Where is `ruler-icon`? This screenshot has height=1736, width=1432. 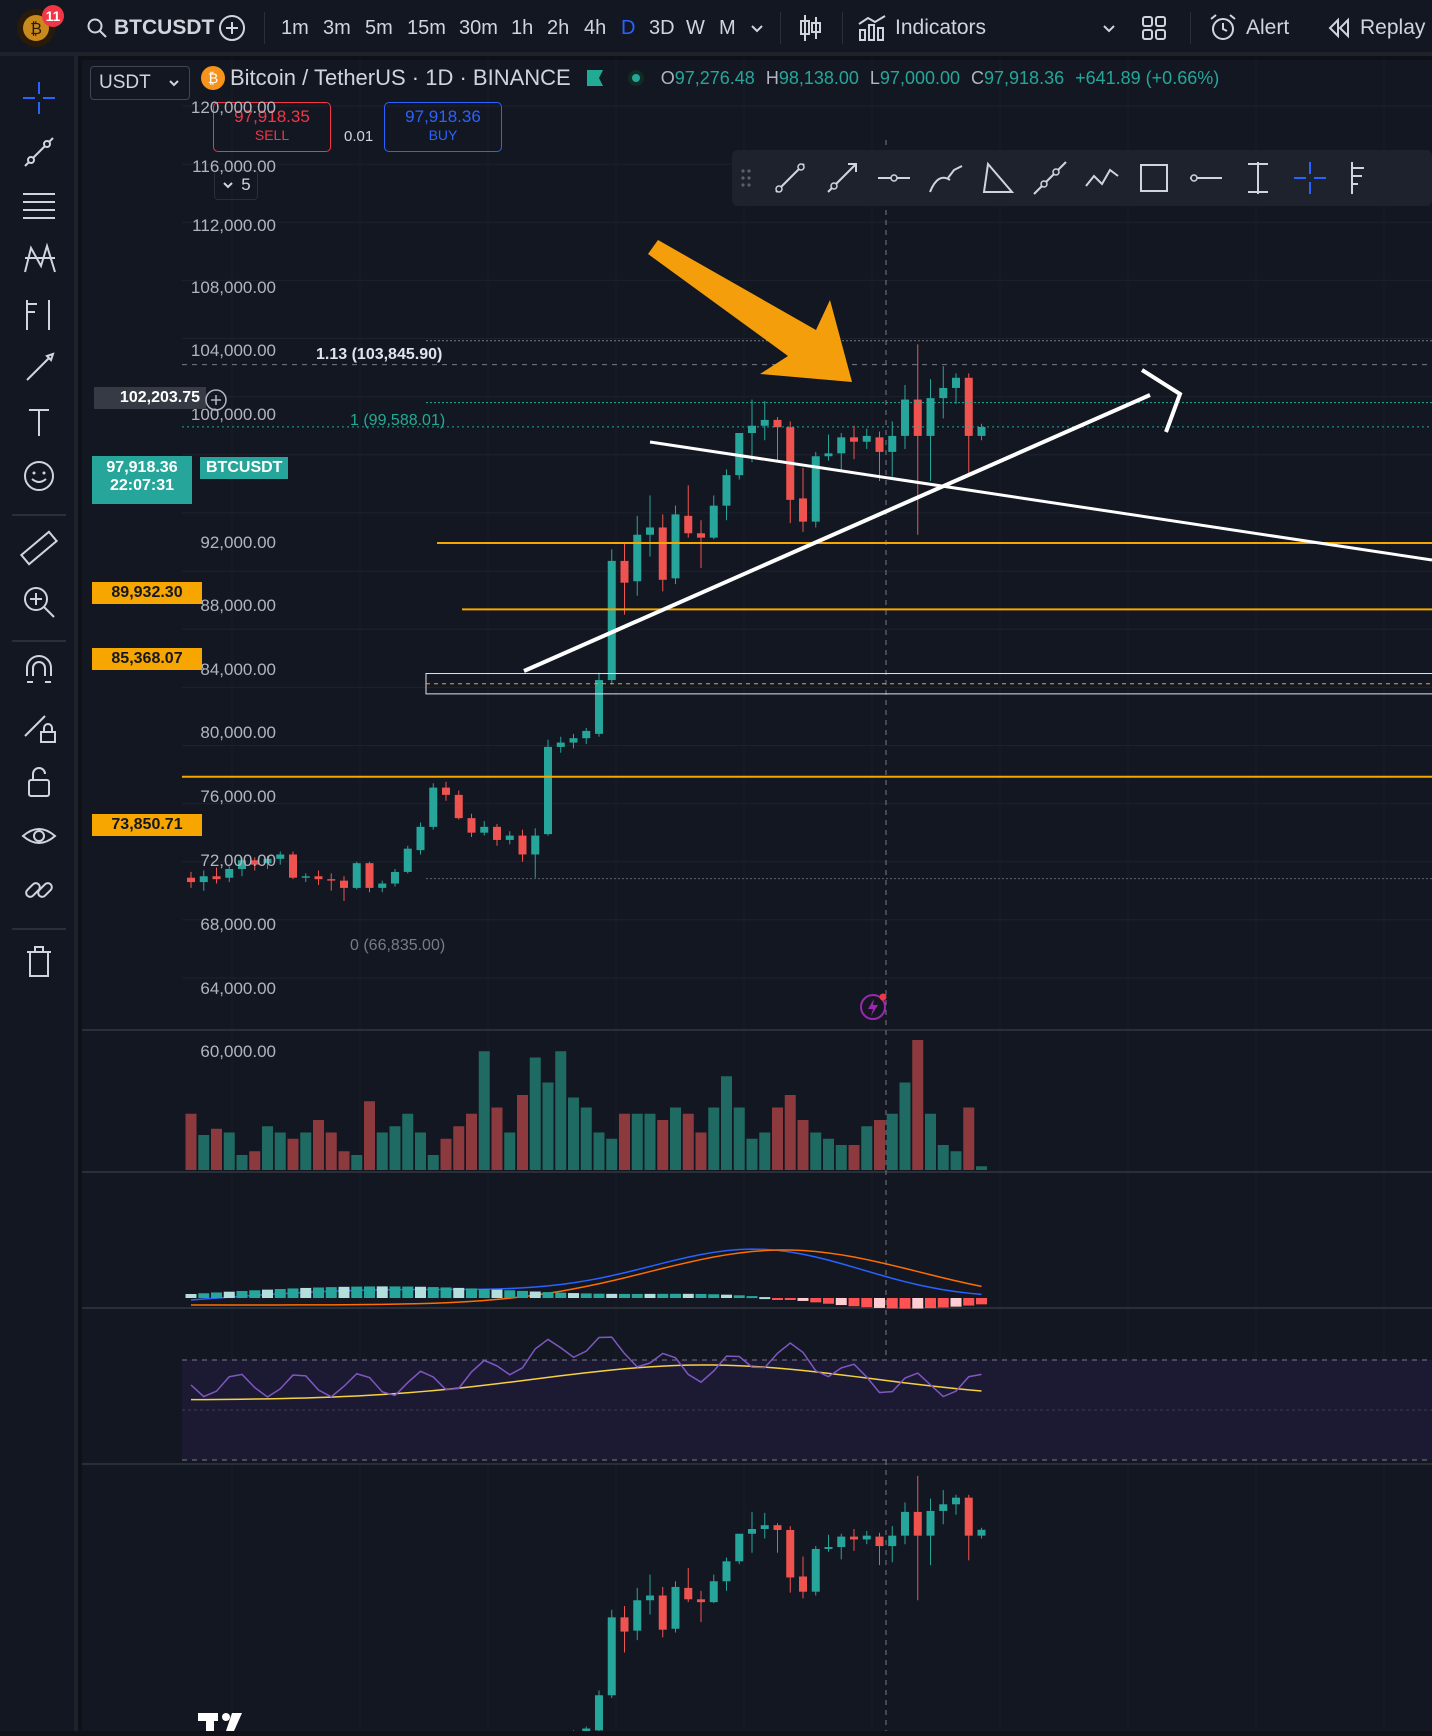 ruler-icon is located at coordinates (39, 548).